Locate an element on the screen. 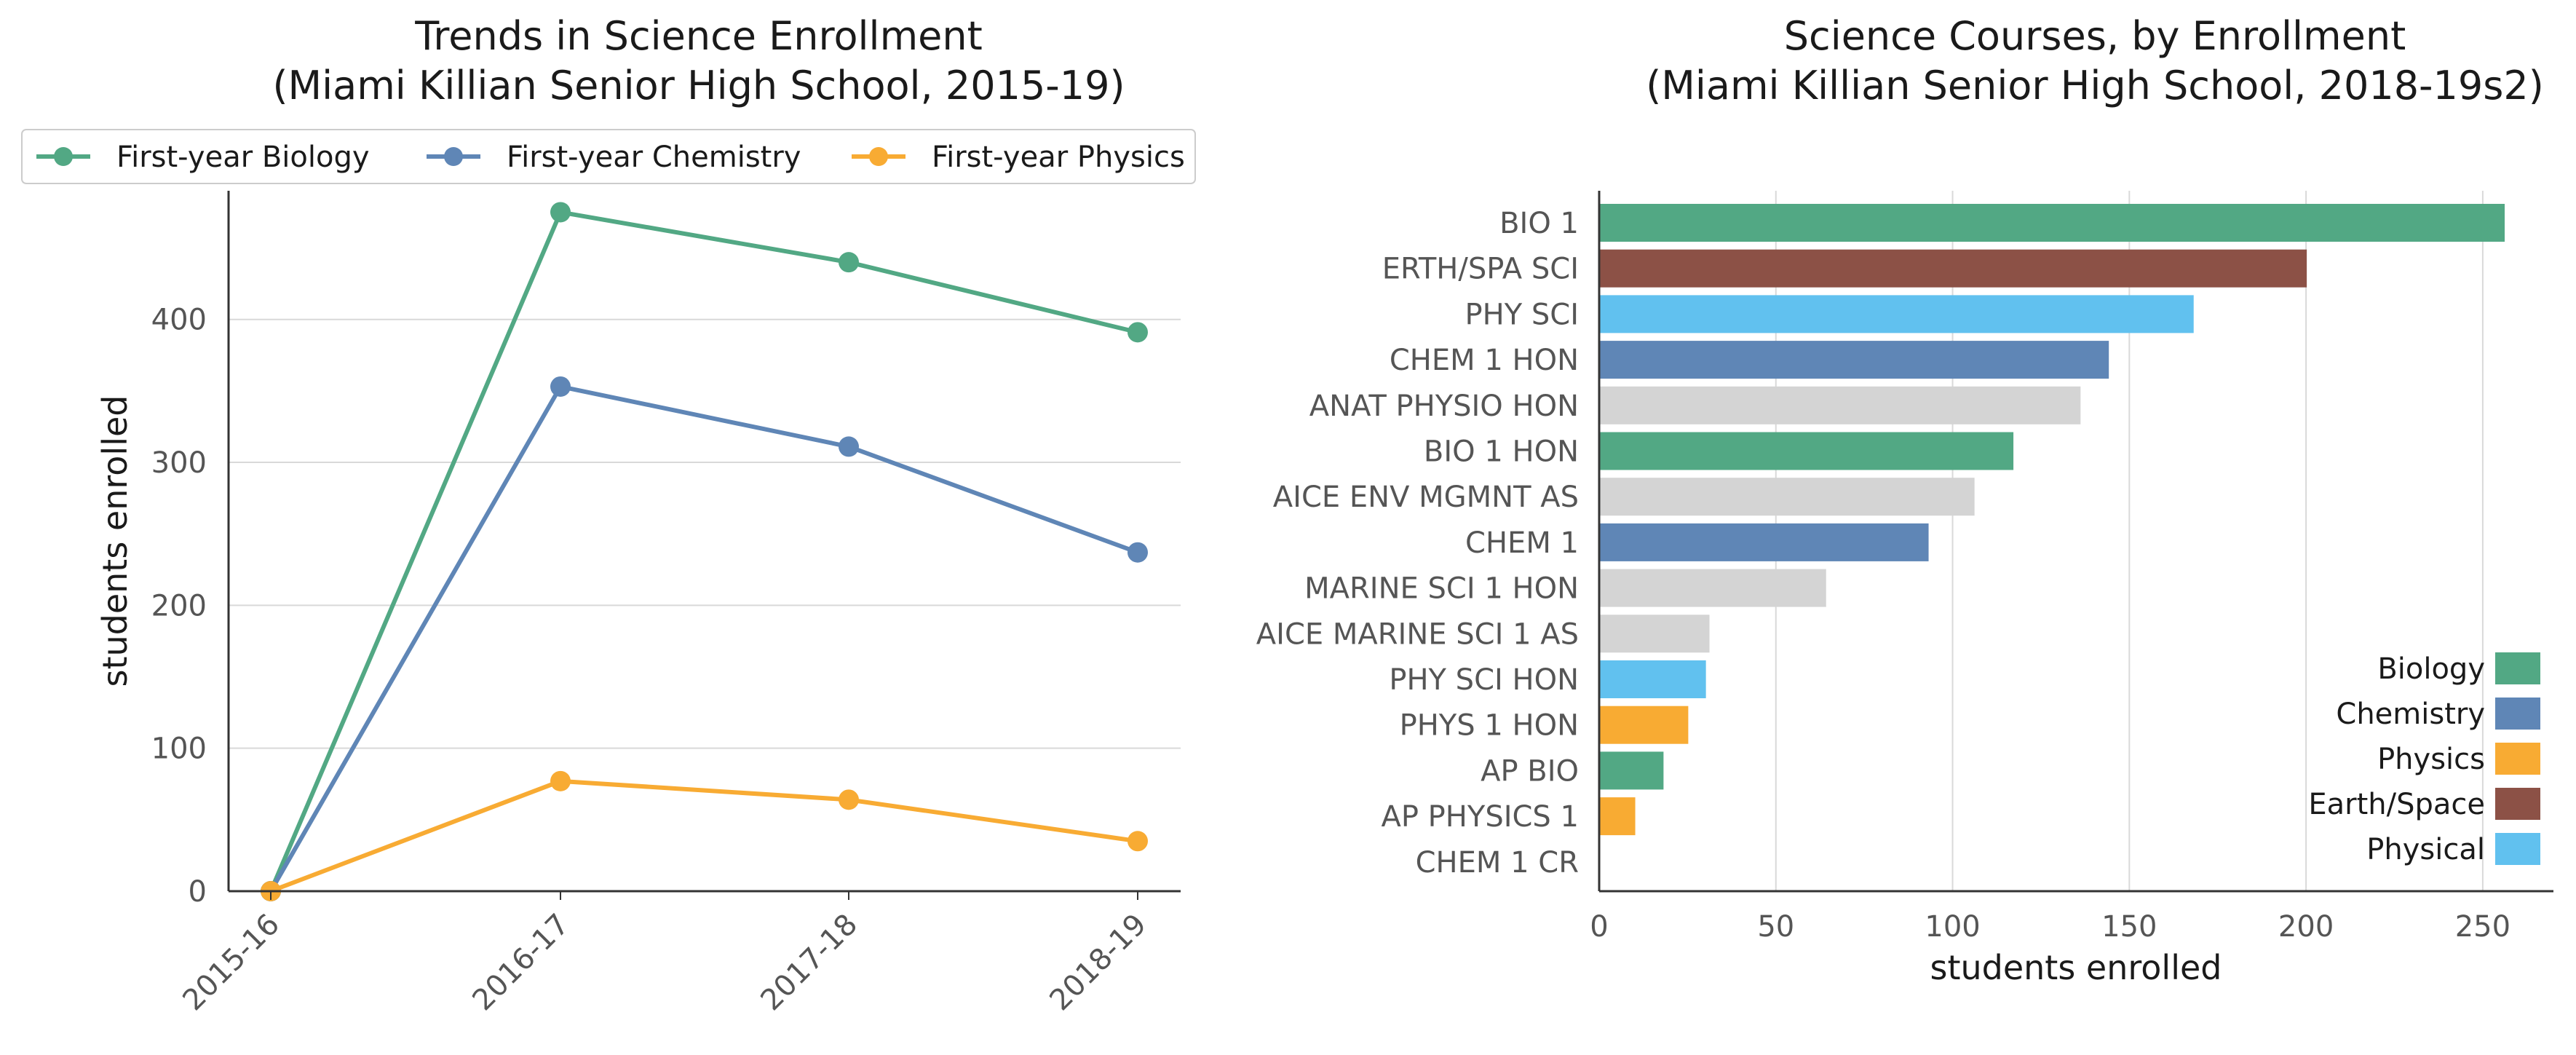 The width and height of the screenshot is (2576, 1055). bar-chart-x-axis-label: students enrolled is located at coordinates (2076, 968).